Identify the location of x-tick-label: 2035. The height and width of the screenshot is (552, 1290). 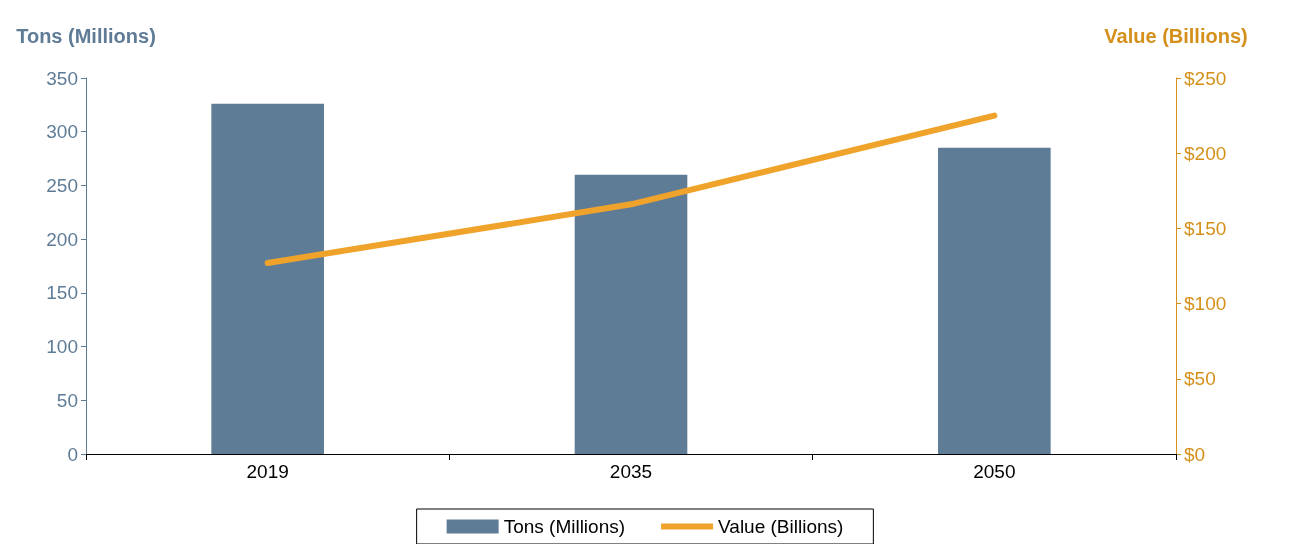
(631, 471).